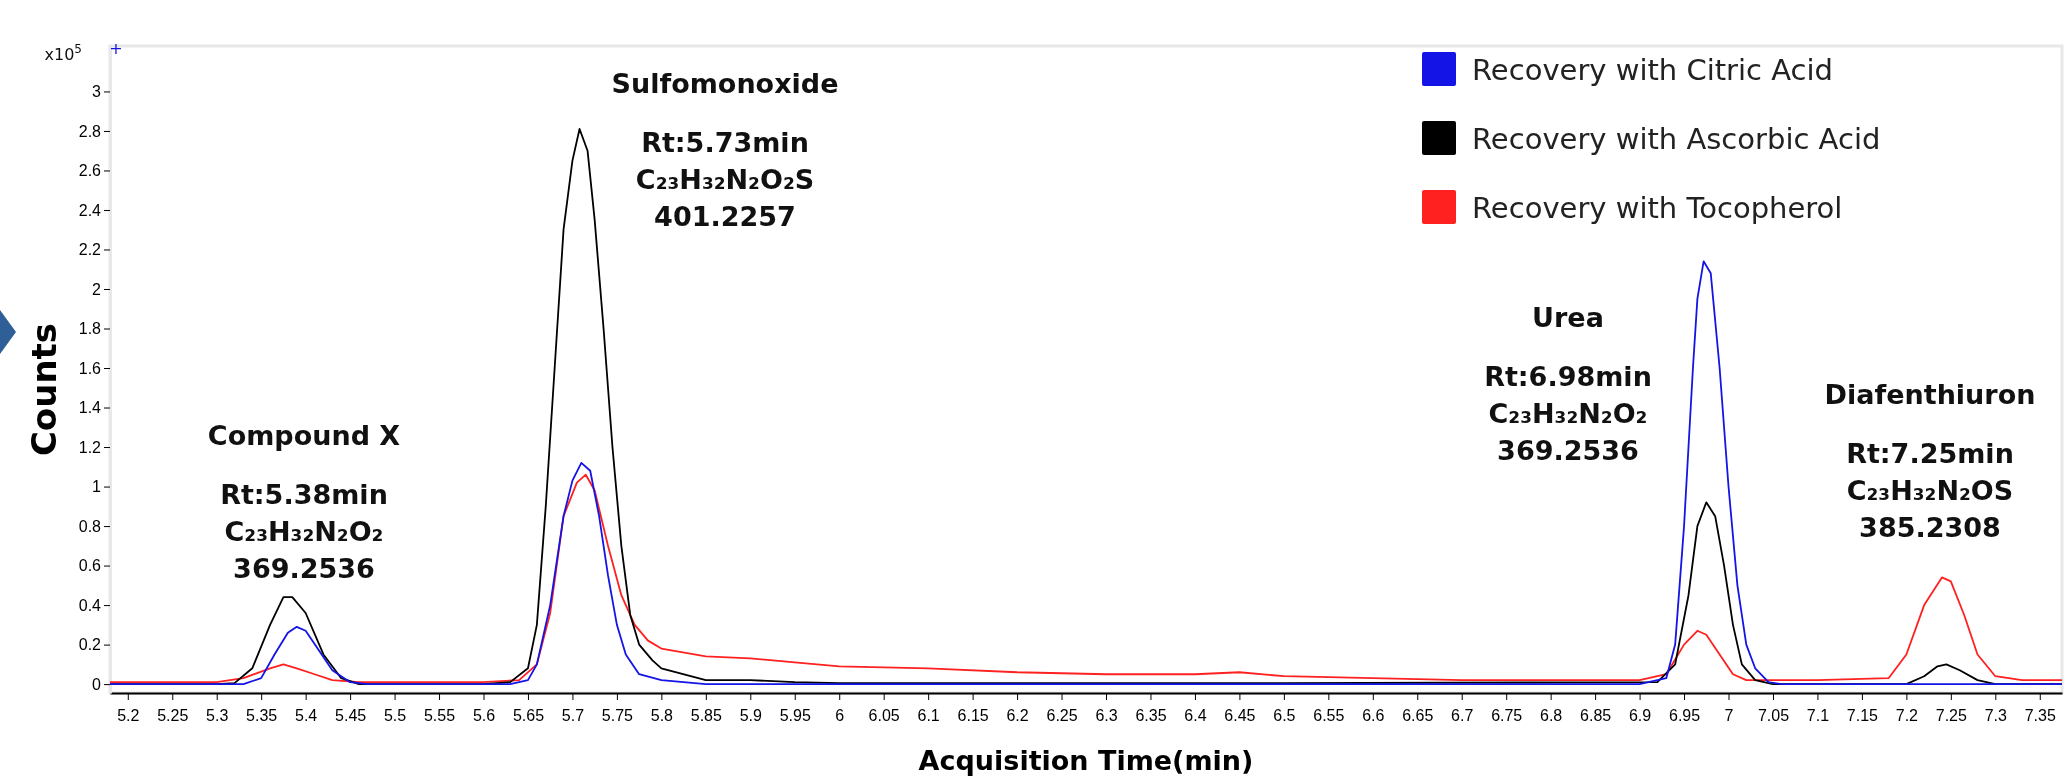 The width and height of the screenshot is (2064, 782). Describe the element at coordinates (90, 250) in the screenshot. I see `y-tick-label: 2.2` at that location.